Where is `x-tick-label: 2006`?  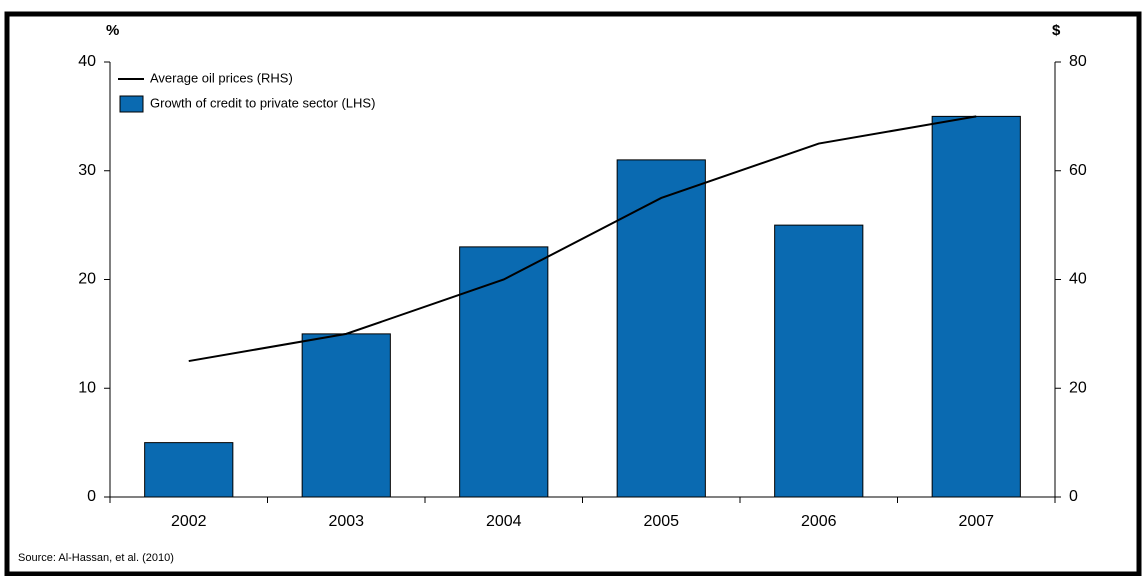
x-tick-label: 2006 is located at coordinates (819, 521).